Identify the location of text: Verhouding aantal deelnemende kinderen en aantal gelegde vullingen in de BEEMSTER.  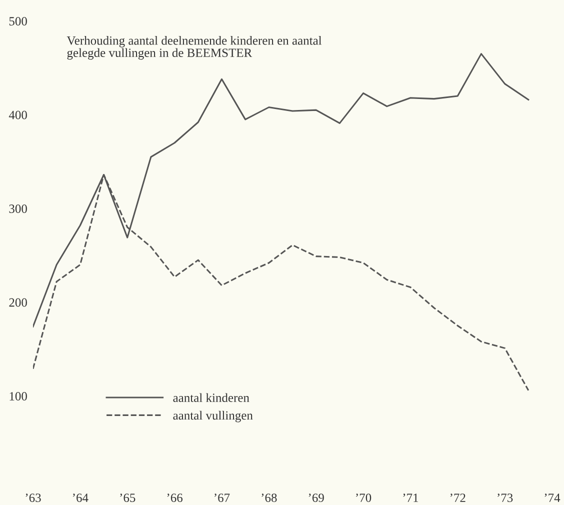
(194, 48).